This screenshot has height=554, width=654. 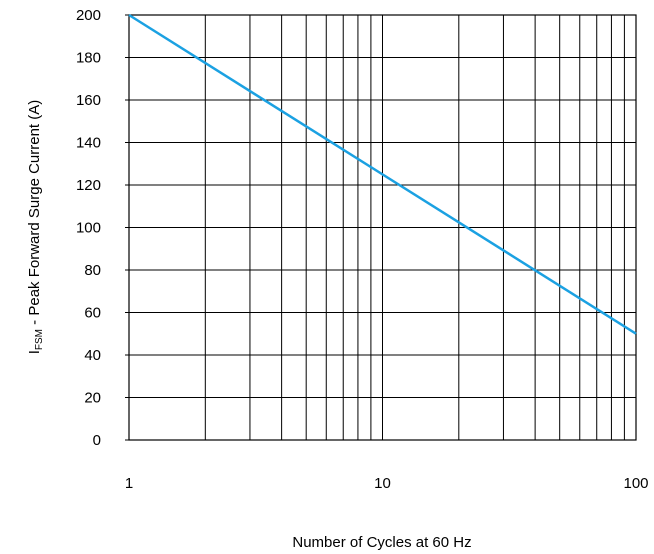 I want to click on y-axis-title: IFSM - Peak Forward Surge Current (A), so click(x=35, y=227).